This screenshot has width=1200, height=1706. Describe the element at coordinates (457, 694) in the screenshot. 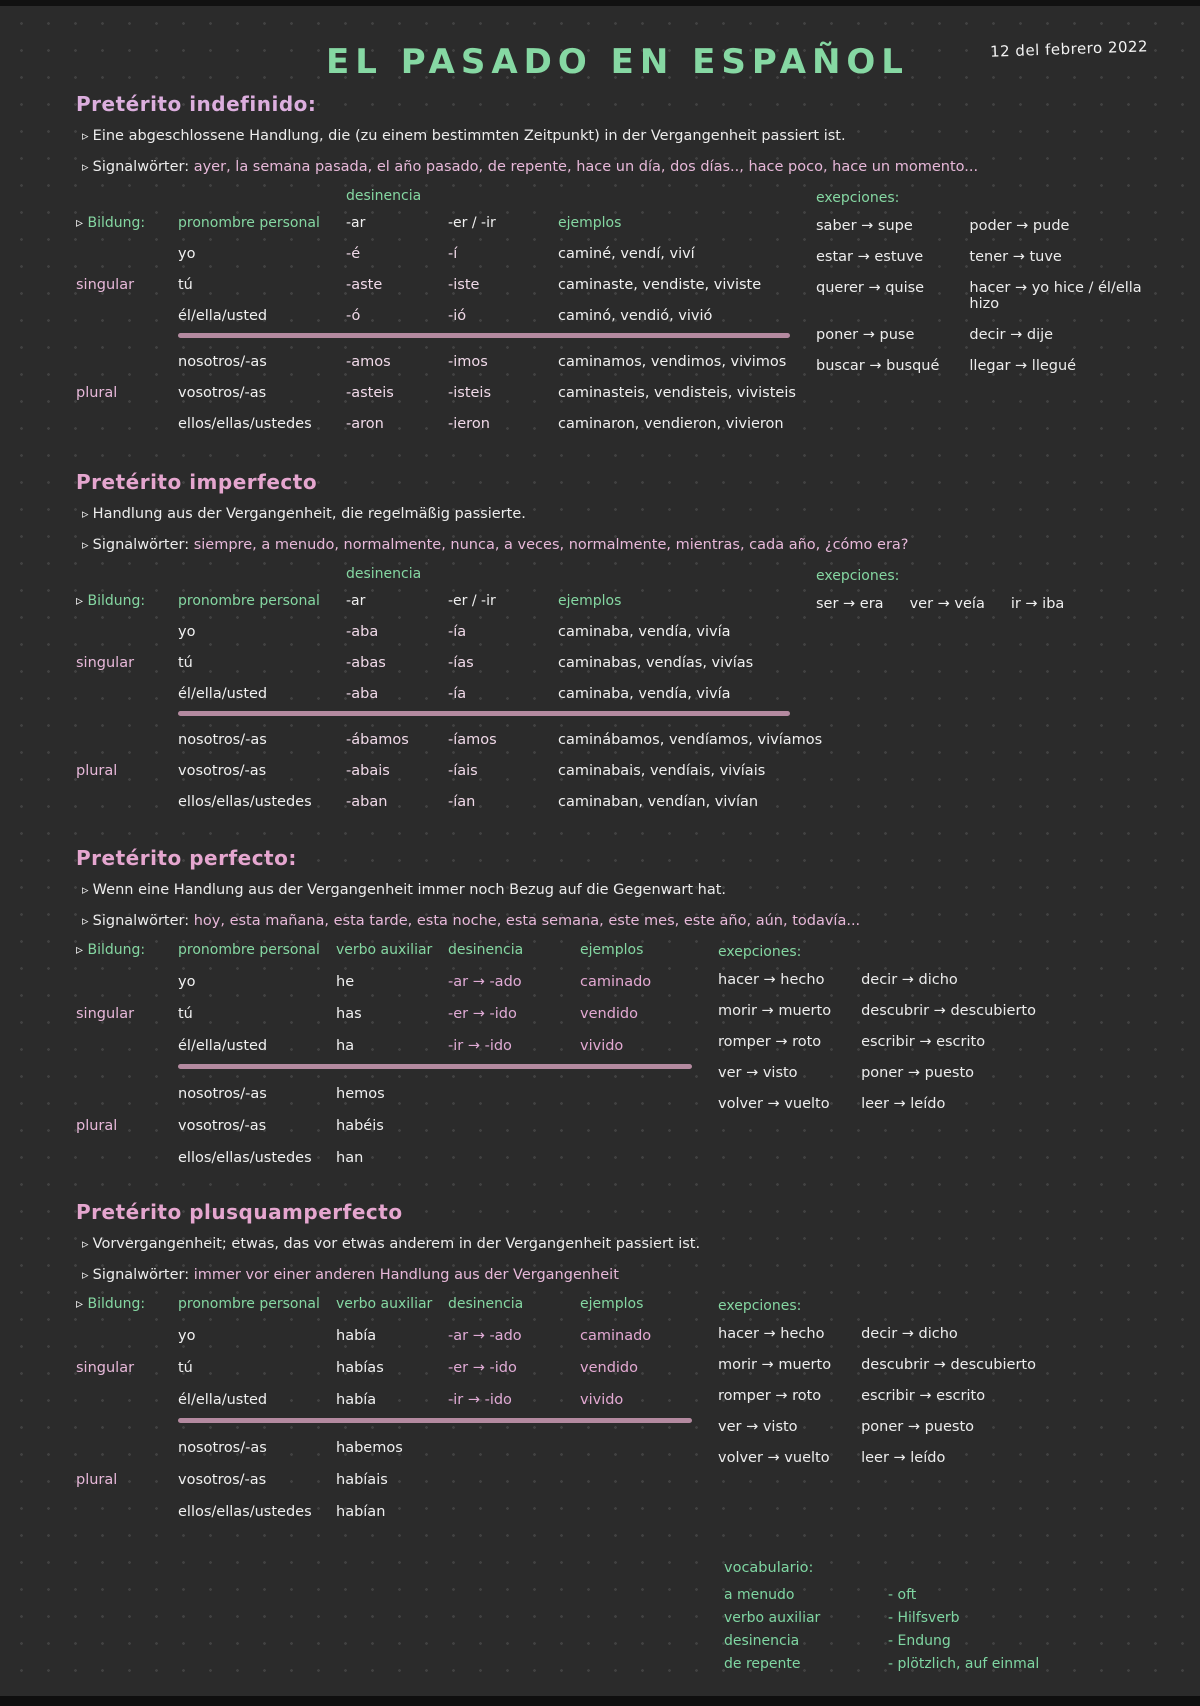

I see `ending-erir: -ía` at that location.